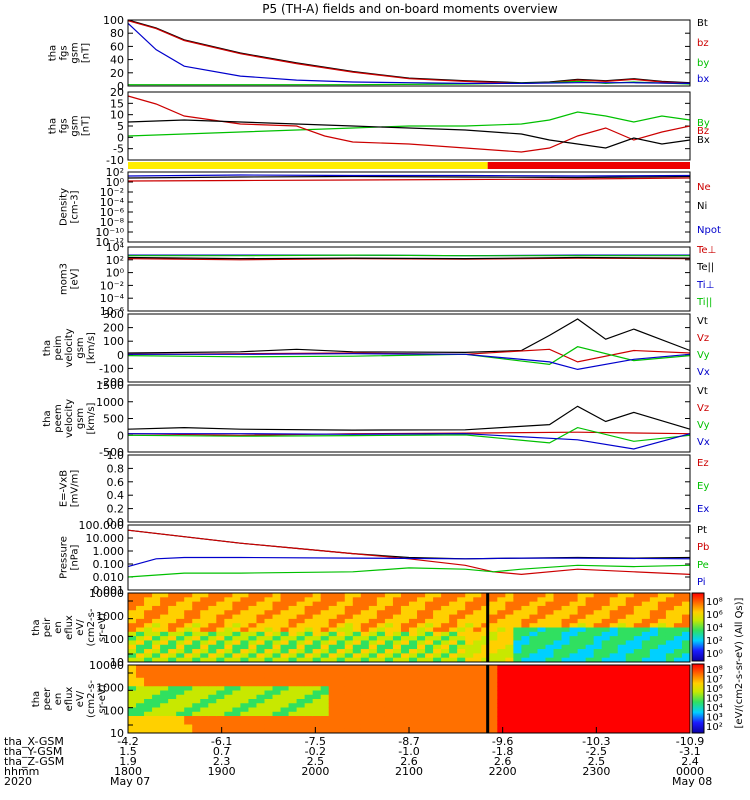 The height and width of the screenshot is (800, 750). What do you see at coordinates (115, 273) in the screenshot?
I see `ytick-label: 10⁰` at bounding box center [115, 273].